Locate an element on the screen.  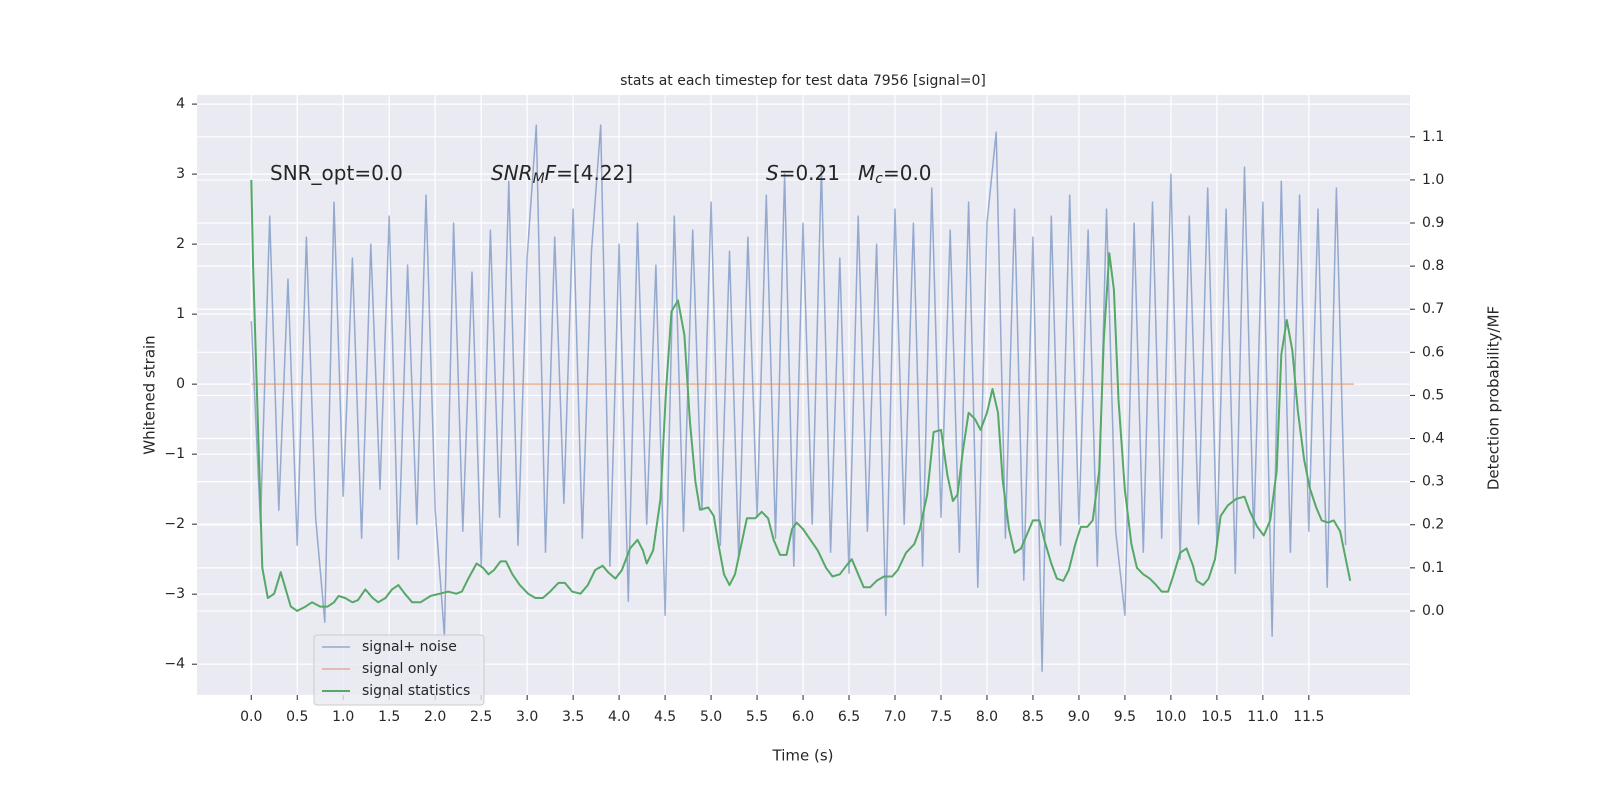
x-tick-label: 9.0 is located at coordinates (1079, 717).